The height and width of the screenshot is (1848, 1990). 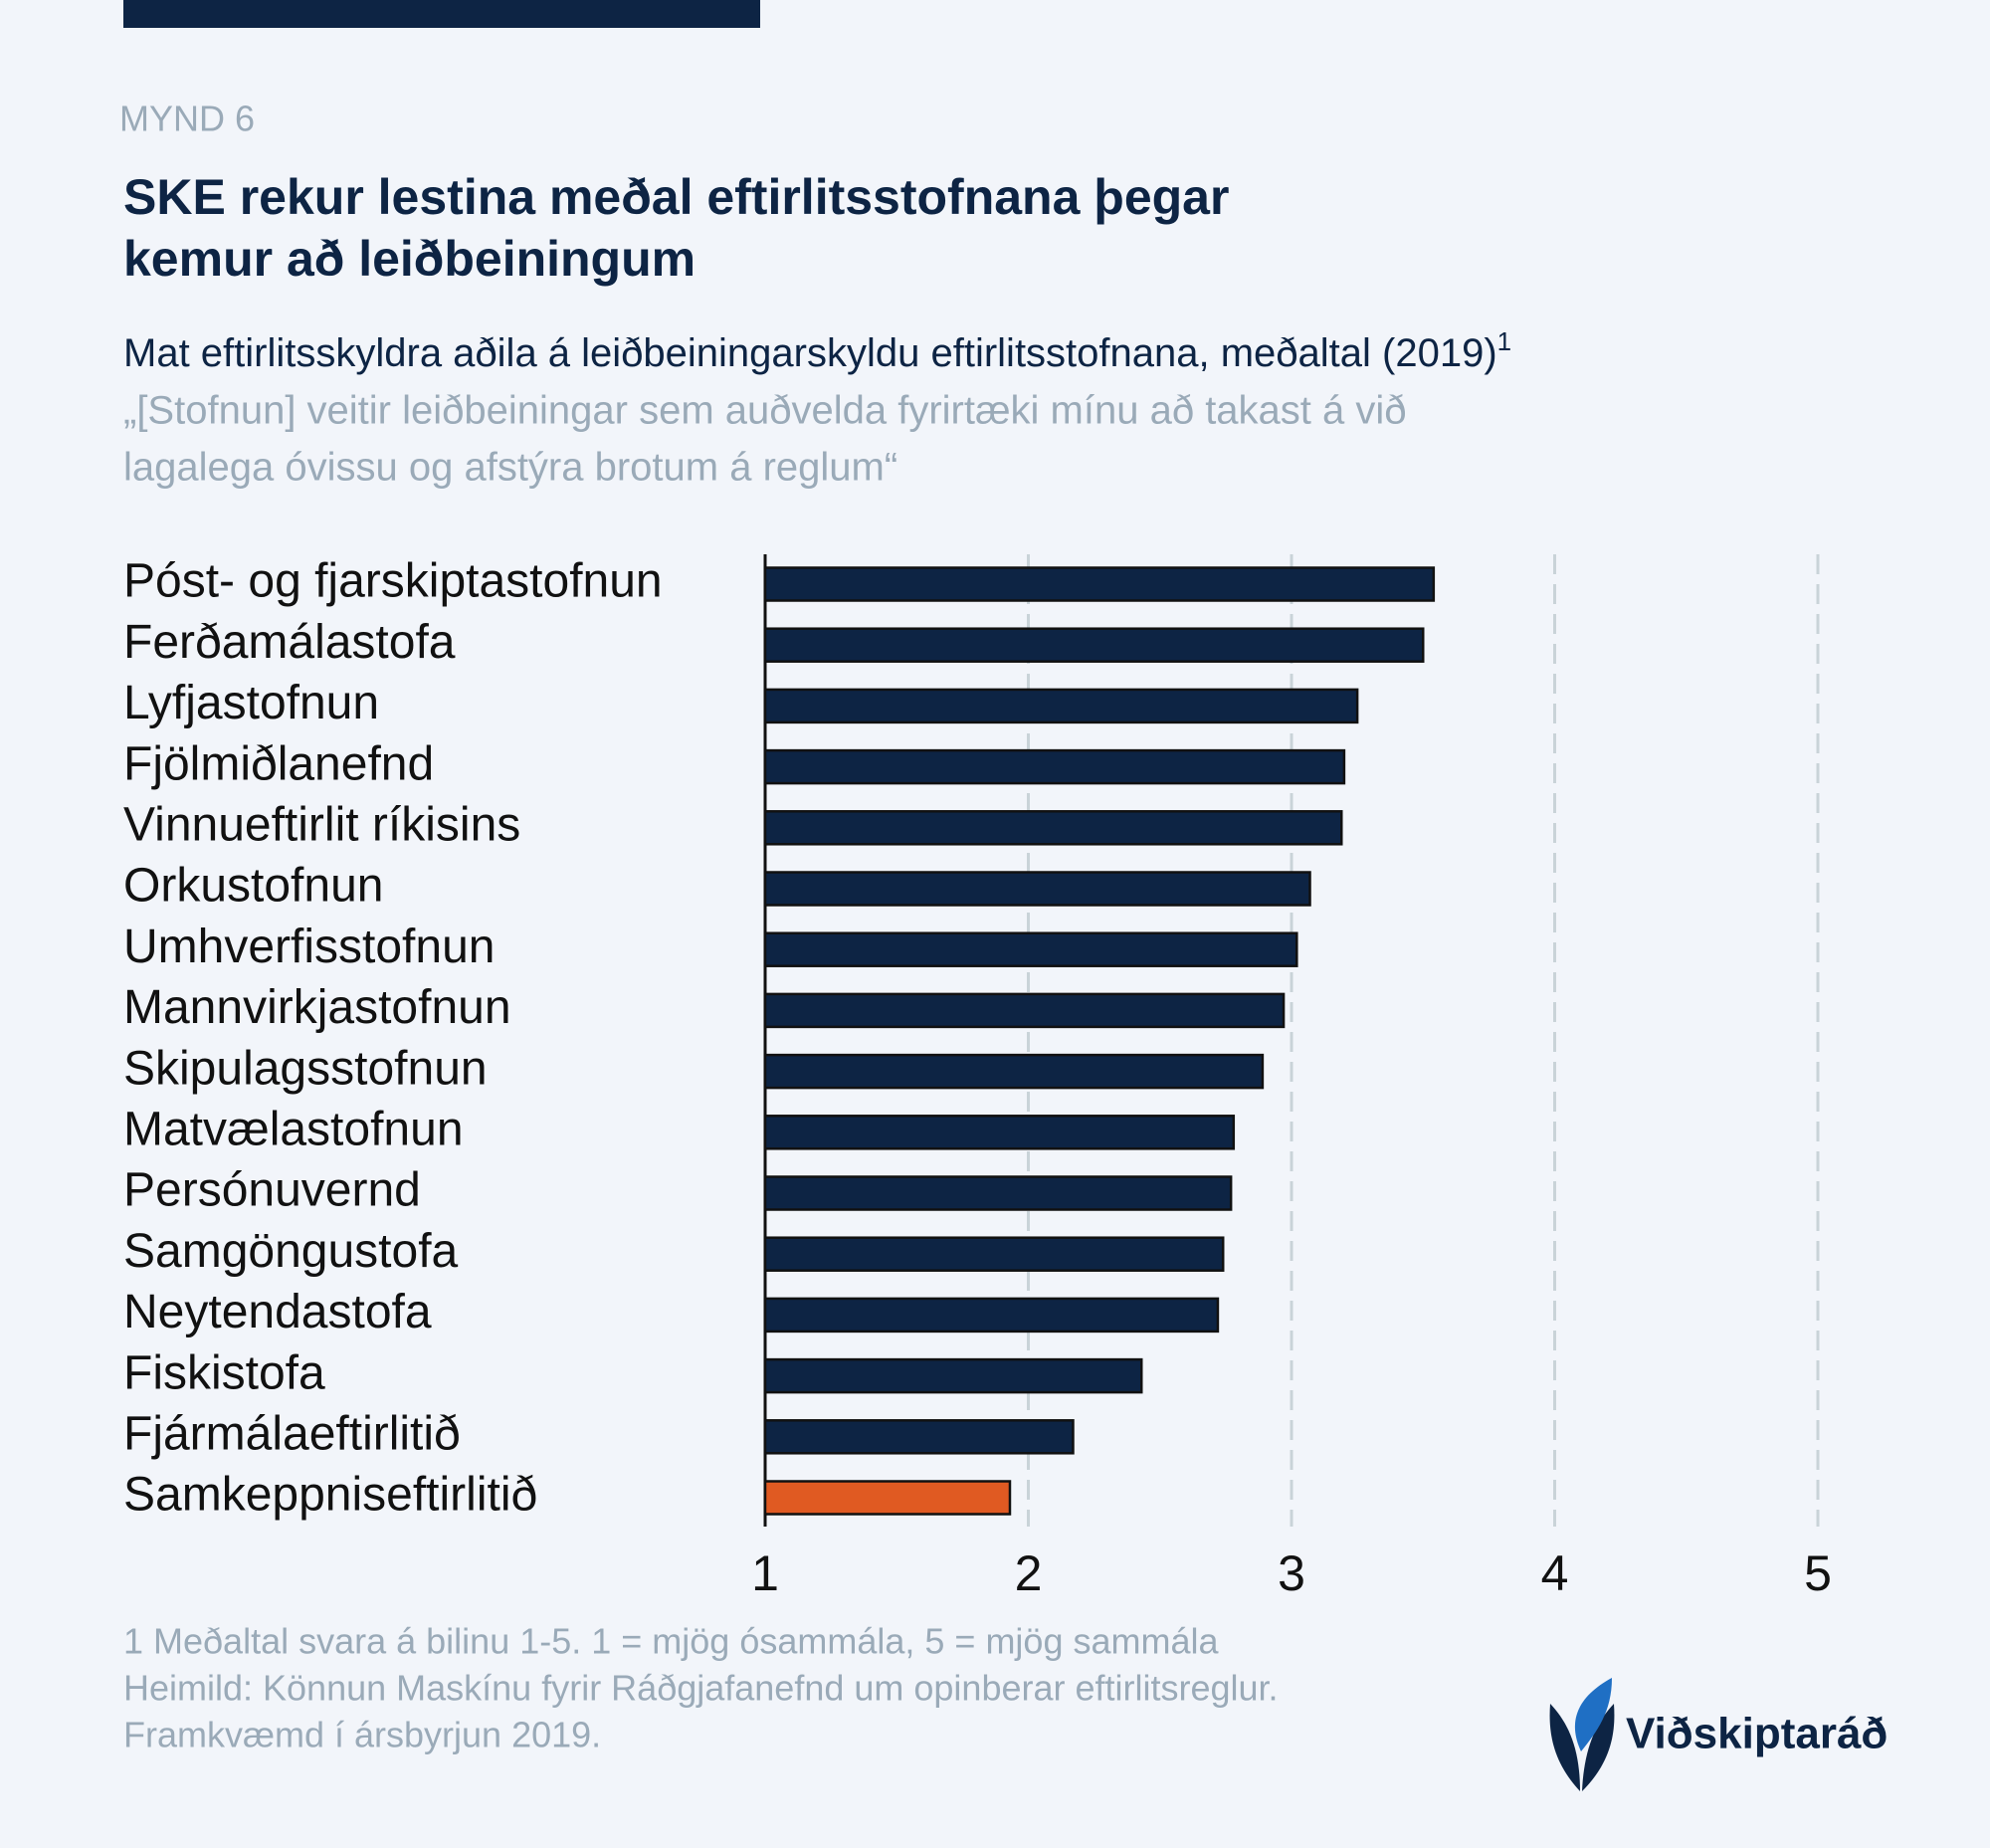 What do you see at coordinates (291, 1251) in the screenshot?
I see `y-tick-label: Samgöngustofa` at bounding box center [291, 1251].